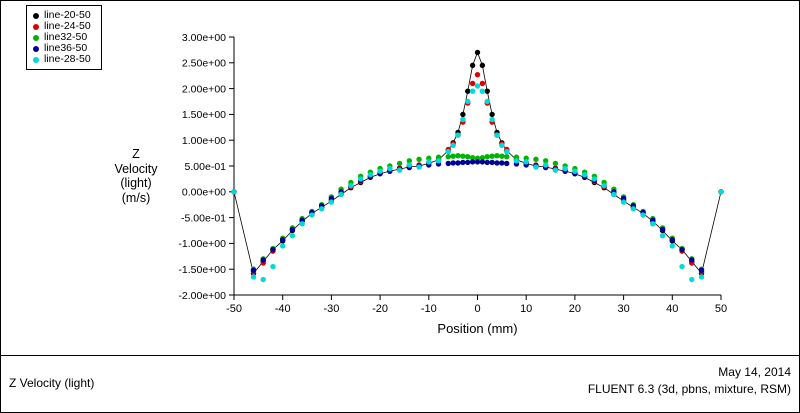  I want to click on y-tick-label: 1.00e+00, so click(204, 141).